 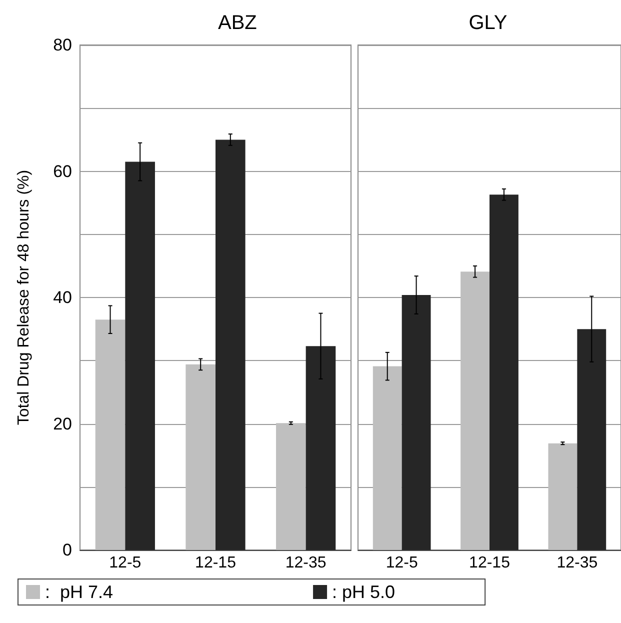 I want to click on y-tick-label: 80, so click(x=62, y=45).